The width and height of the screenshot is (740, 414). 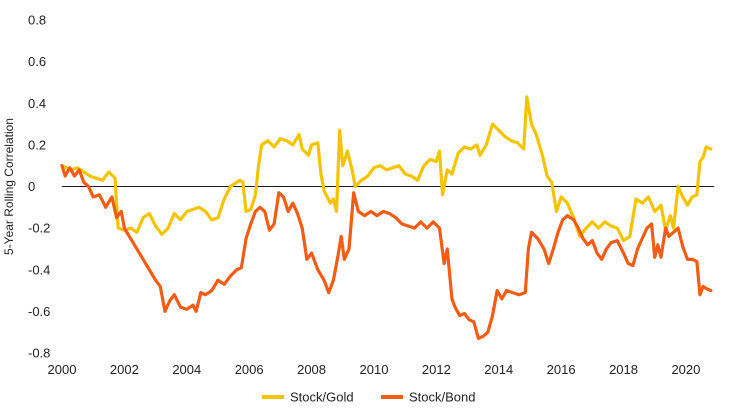 I want to click on y-axis-tick-labels: 0.8 0.6 0.4 0.2 0 -0.2 -0.4 -0.6 -0.8, so click(x=39, y=187).